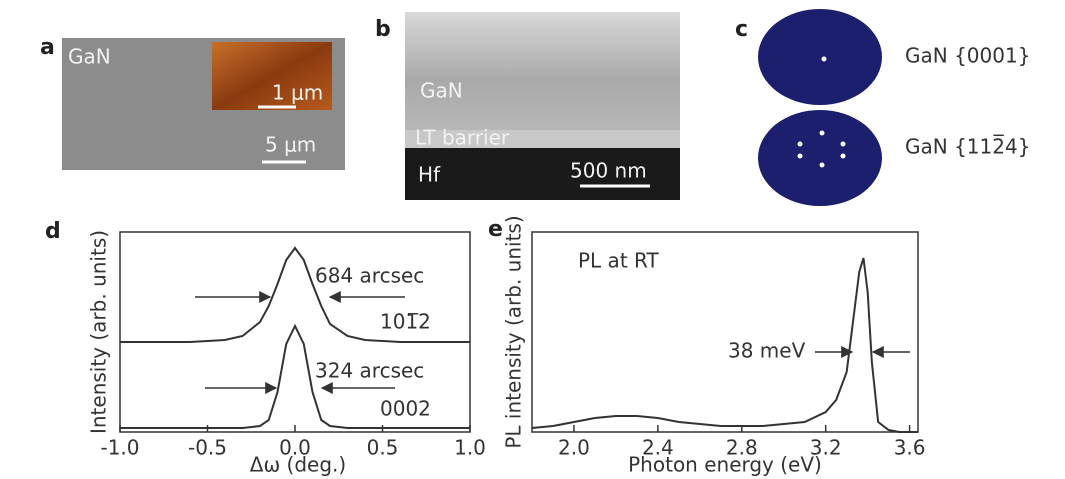 Image resolution: width=1065 pixels, height=479 pixels. What do you see at coordinates (405, 322) in the screenshot?
I see `series-label: 101̅2` at bounding box center [405, 322].